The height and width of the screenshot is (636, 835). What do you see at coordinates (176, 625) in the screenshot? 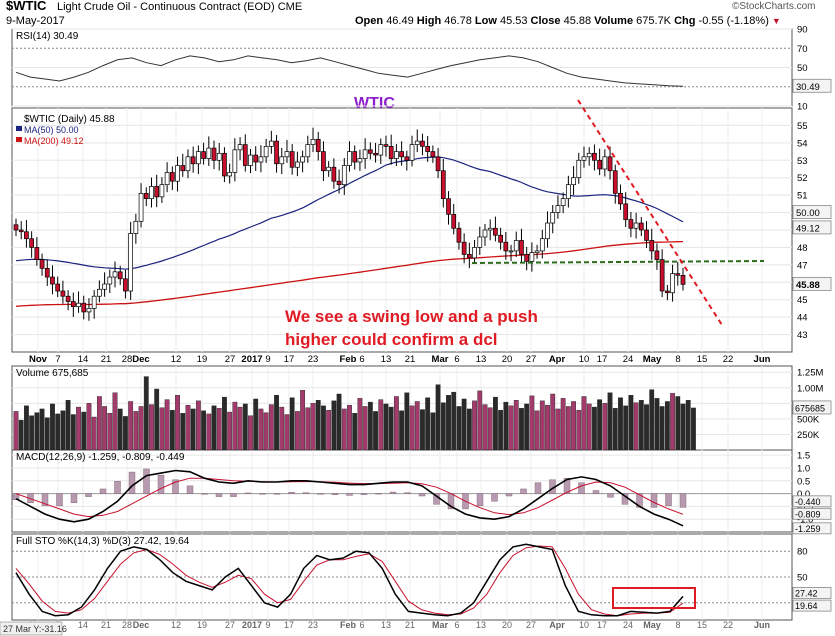
I see `sto-x-tick-label: 12` at bounding box center [176, 625].